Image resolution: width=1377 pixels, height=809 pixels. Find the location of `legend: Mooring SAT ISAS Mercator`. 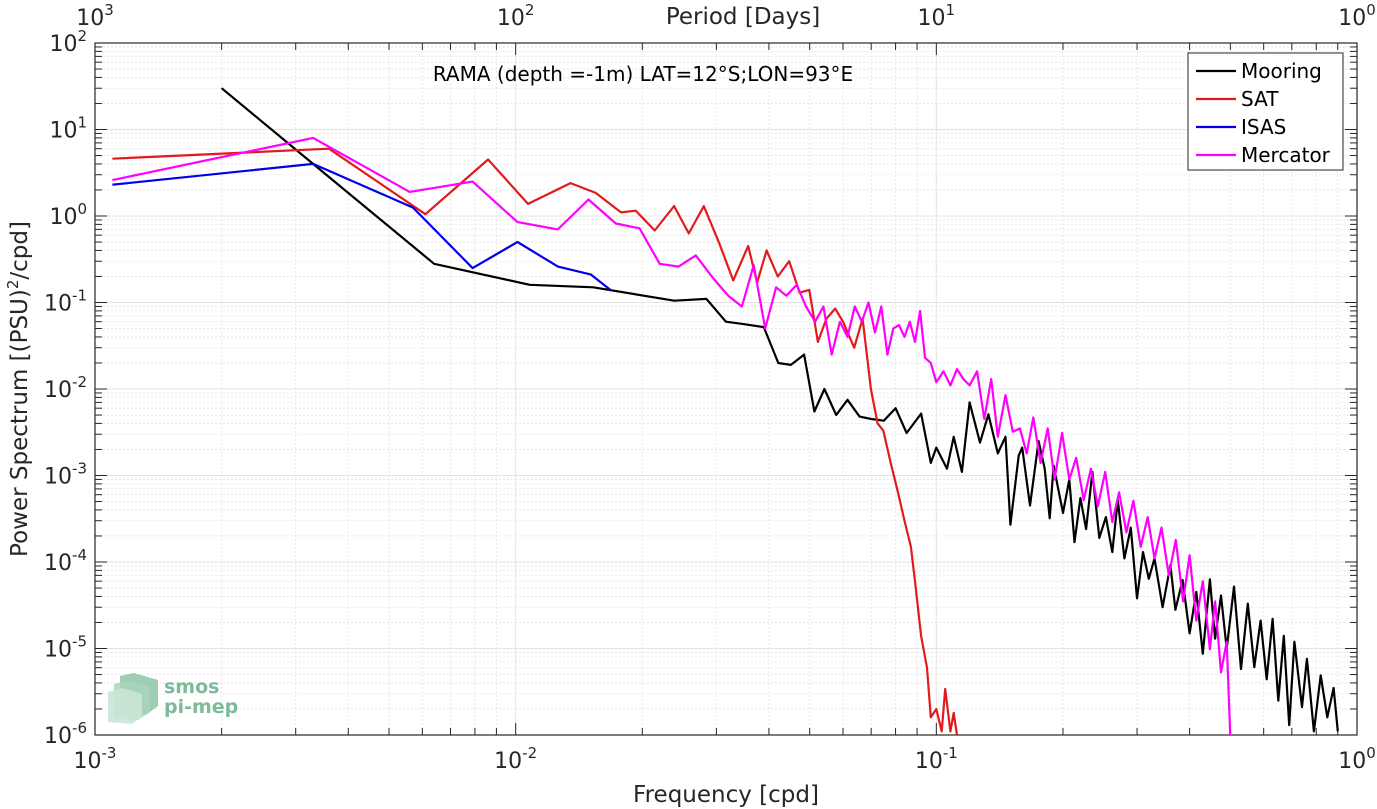

legend: Mooring SAT ISAS Mercator is located at coordinates (1265, 111).